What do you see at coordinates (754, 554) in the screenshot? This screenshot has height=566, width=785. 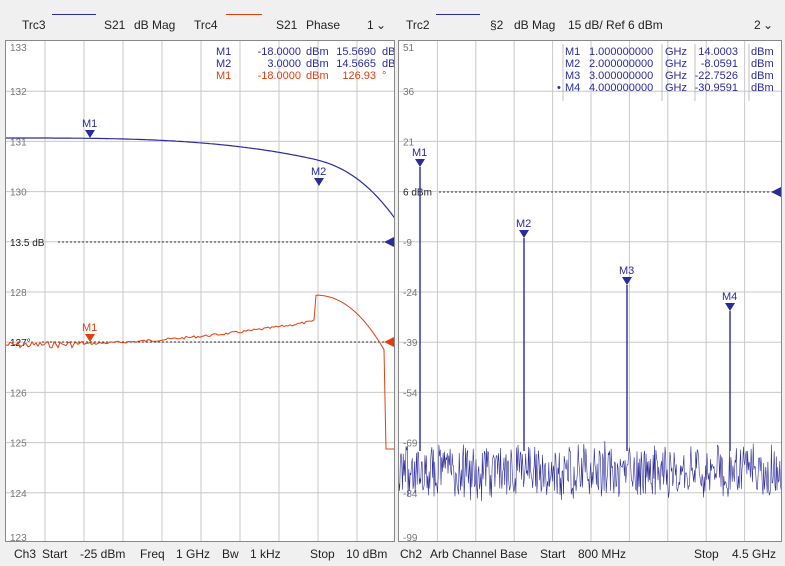 I see `footer-stop-value: 4.5 GHz` at bounding box center [754, 554].